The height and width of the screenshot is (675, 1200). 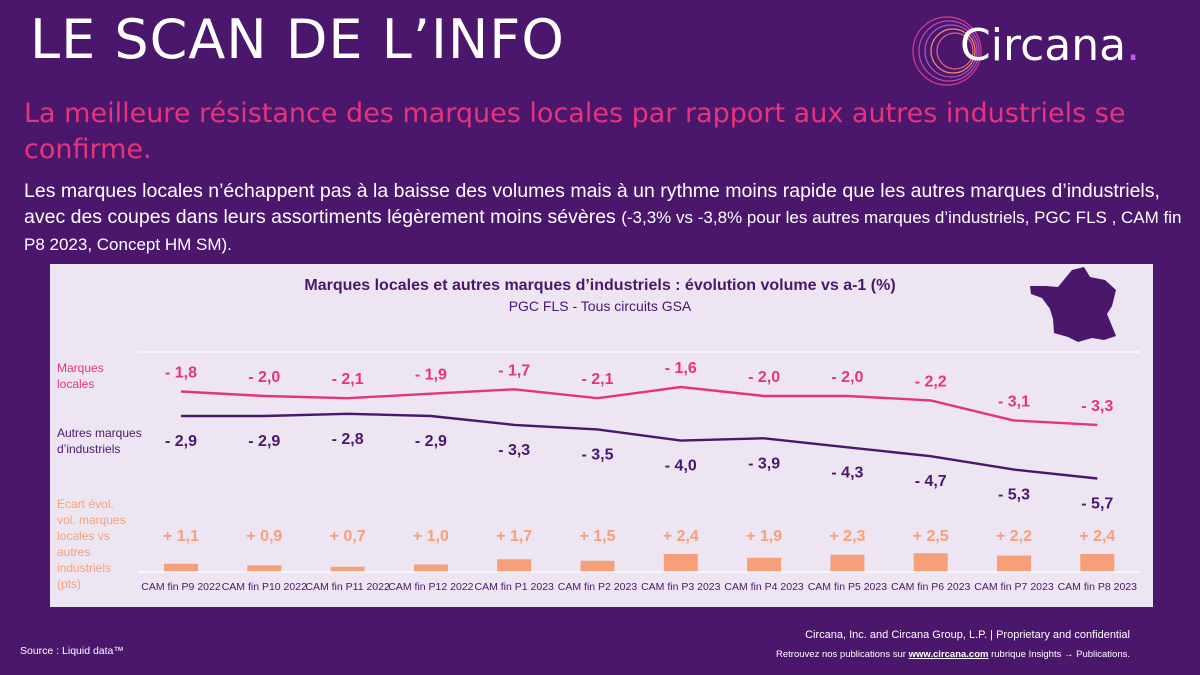 What do you see at coordinates (347, 587) in the screenshot?
I see `x-tick-label: CAM fin P11 2022` at bounding box center [347, 587].